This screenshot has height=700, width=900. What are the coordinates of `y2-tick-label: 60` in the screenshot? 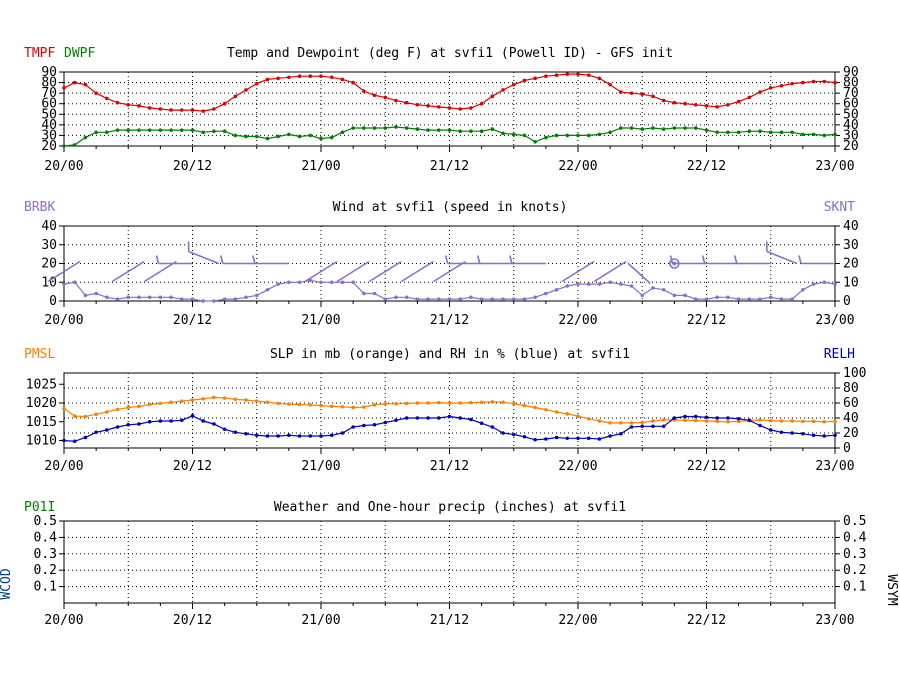 It's located at (851, 104).